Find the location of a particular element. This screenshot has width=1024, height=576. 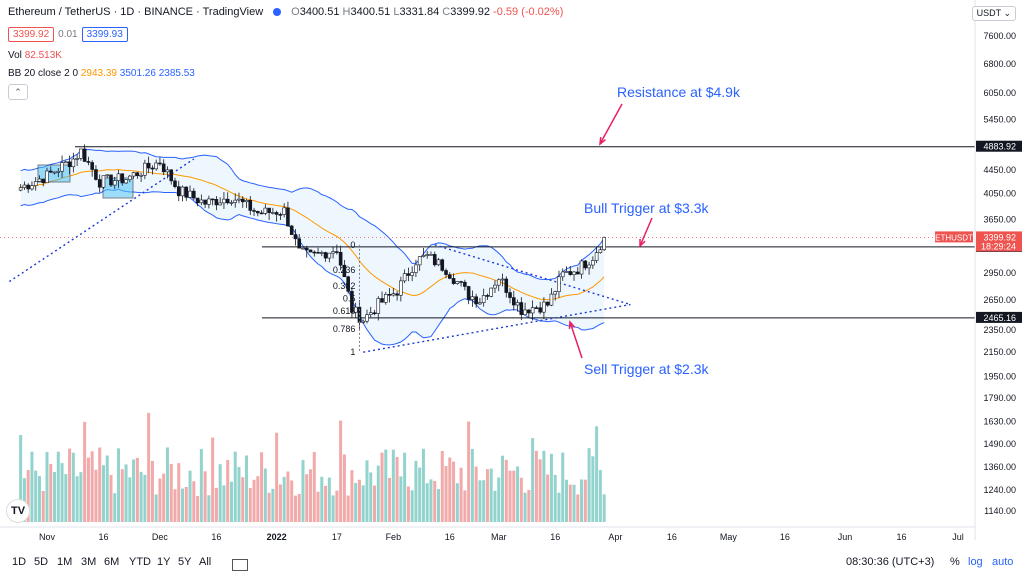

range-all: All is located at coordinates (205, 562).